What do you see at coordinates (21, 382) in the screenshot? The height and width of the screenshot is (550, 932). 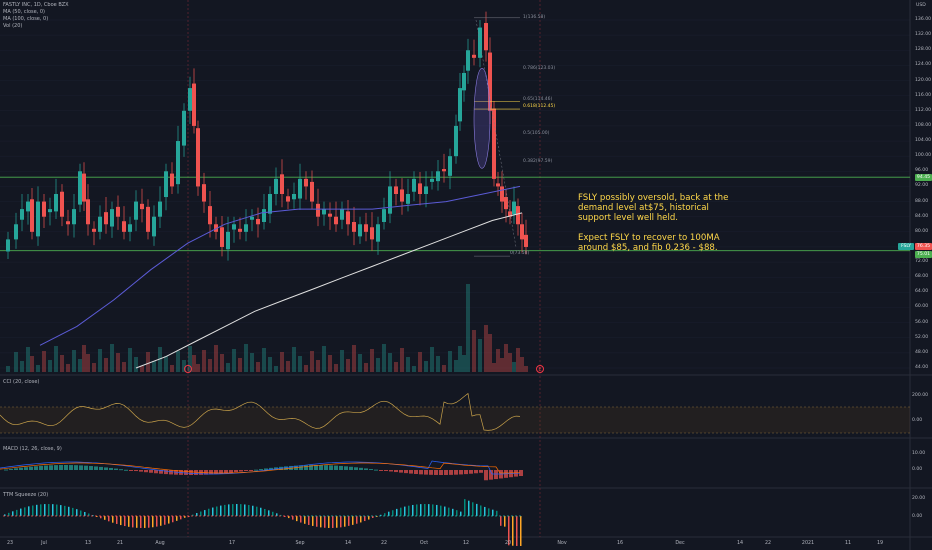 I see `cci-label: CCI (20, close)` at bounding box center [21, 382].